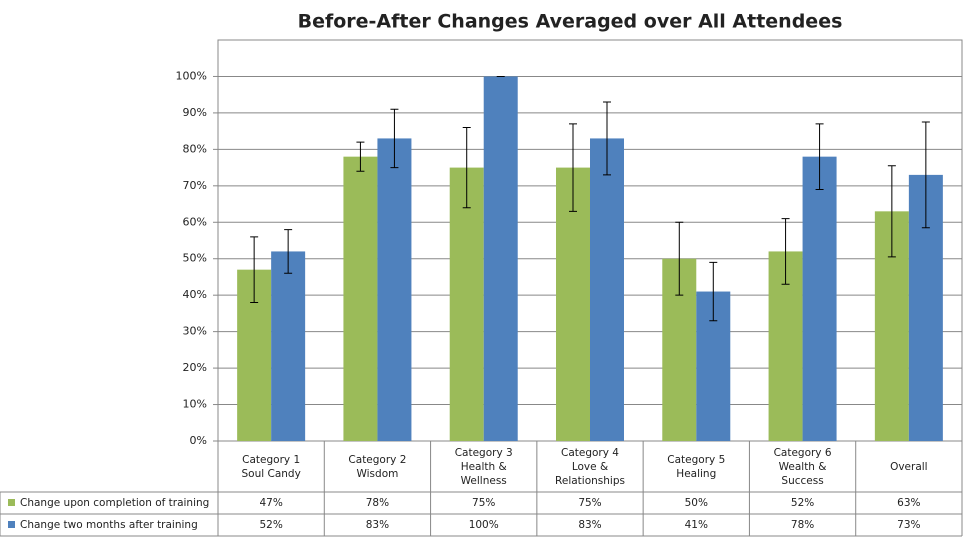 The width and height of the screenshot is (969, 552). What do you see at coordinates (909, 467) in the screenshot?
I see `category-label: Overall` at bounding box center [909, 467].